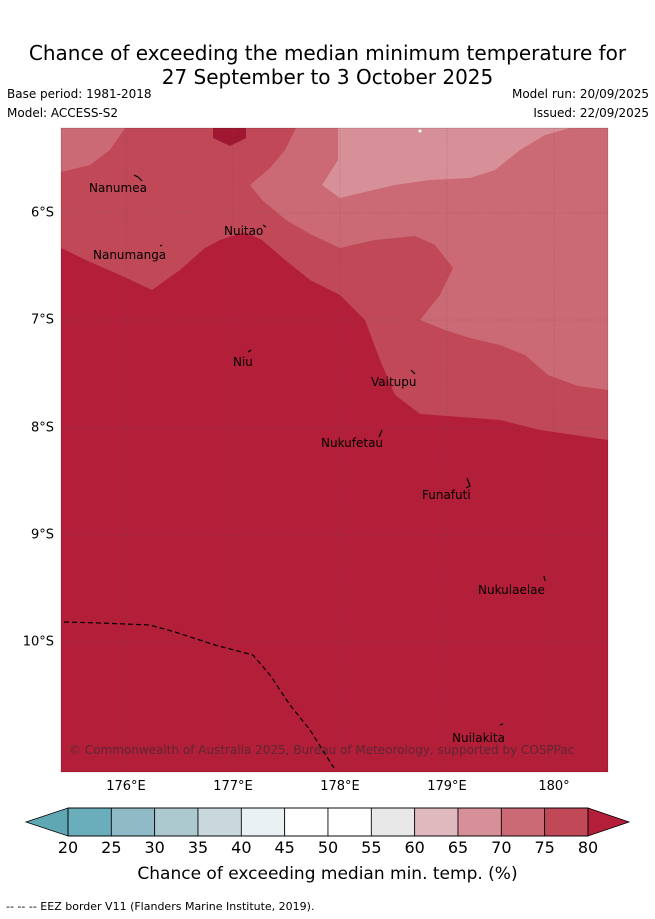 The image size is (655, 919). I want to click on place-label-nuitao: Nuitao, so click(243, 231).